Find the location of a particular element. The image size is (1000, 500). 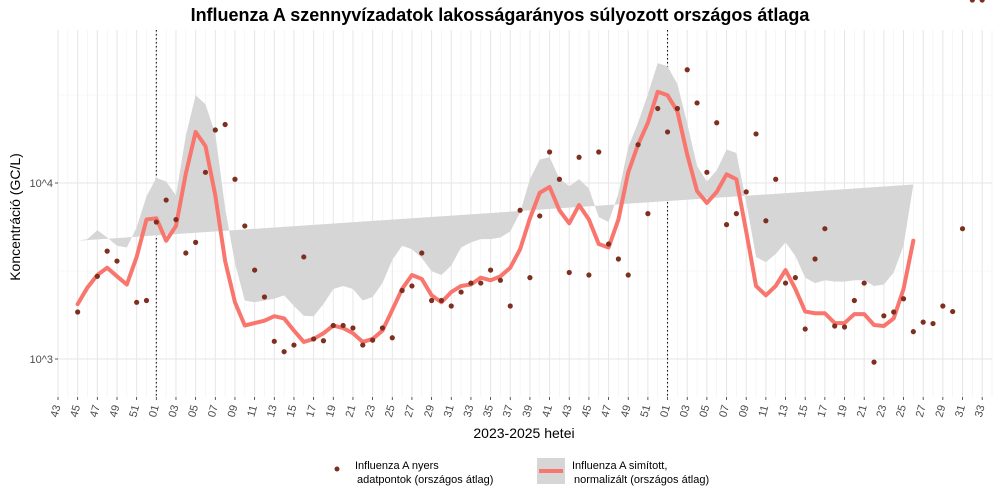

legend-line-label-line2: normalizált (országos átlag) is located at coordinates (641, 480).